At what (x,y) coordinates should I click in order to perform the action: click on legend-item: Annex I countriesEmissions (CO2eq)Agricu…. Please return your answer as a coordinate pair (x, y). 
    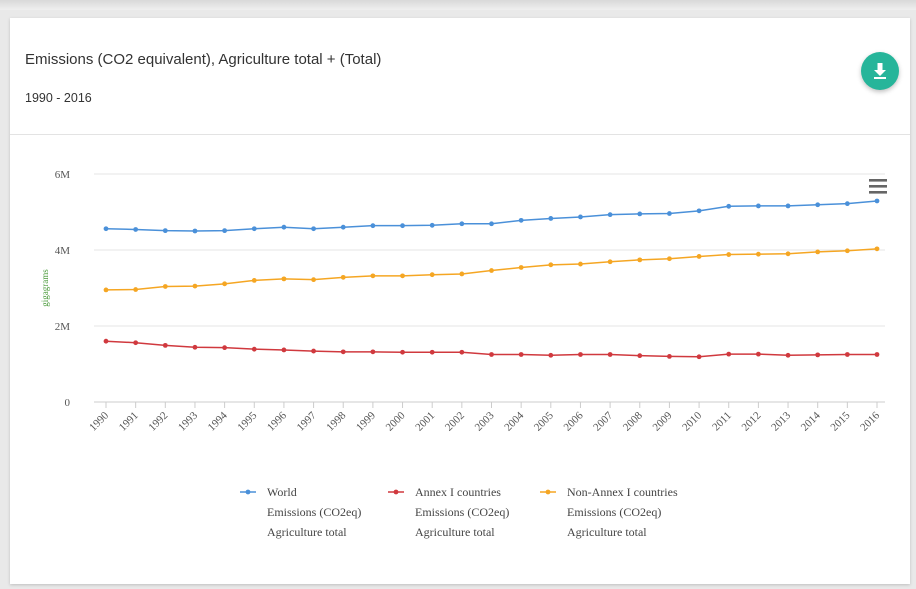
    Looking at the image, I should click on (448, 512).